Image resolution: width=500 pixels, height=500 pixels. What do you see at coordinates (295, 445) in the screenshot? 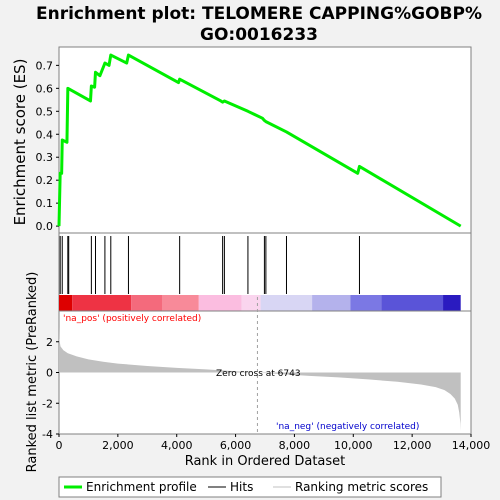
I see `x-tick-label: 8,000` at bounding box center [295, 445].